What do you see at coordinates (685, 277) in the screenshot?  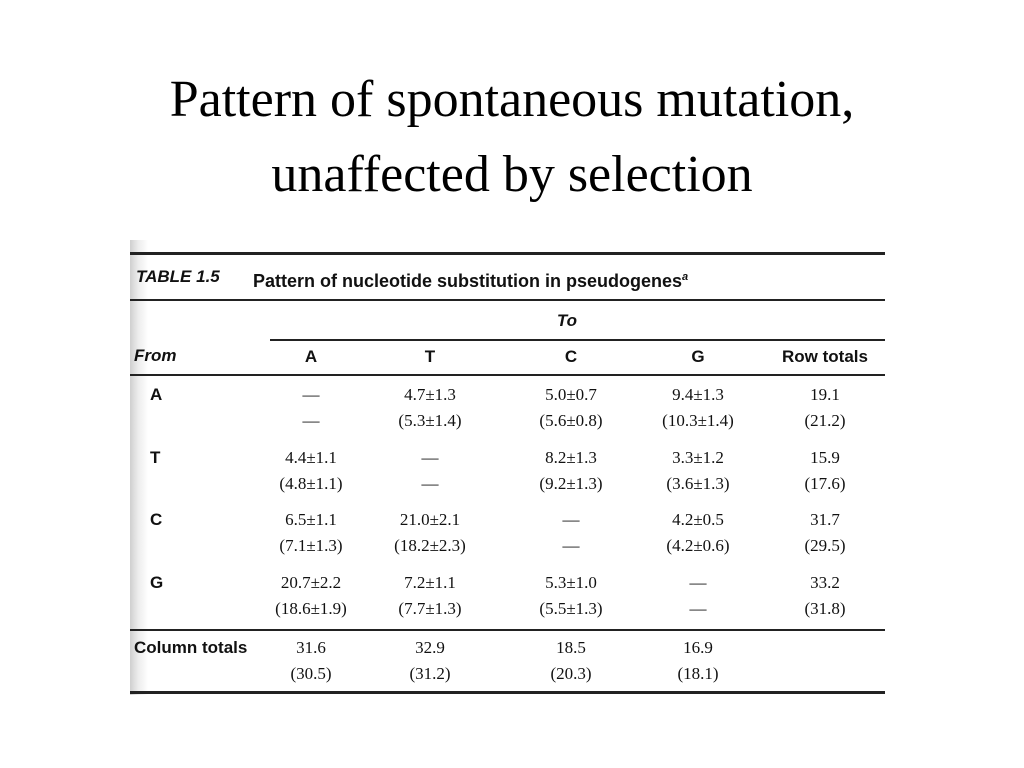 I see `caption-note: a` at bounding box center [685, 277].